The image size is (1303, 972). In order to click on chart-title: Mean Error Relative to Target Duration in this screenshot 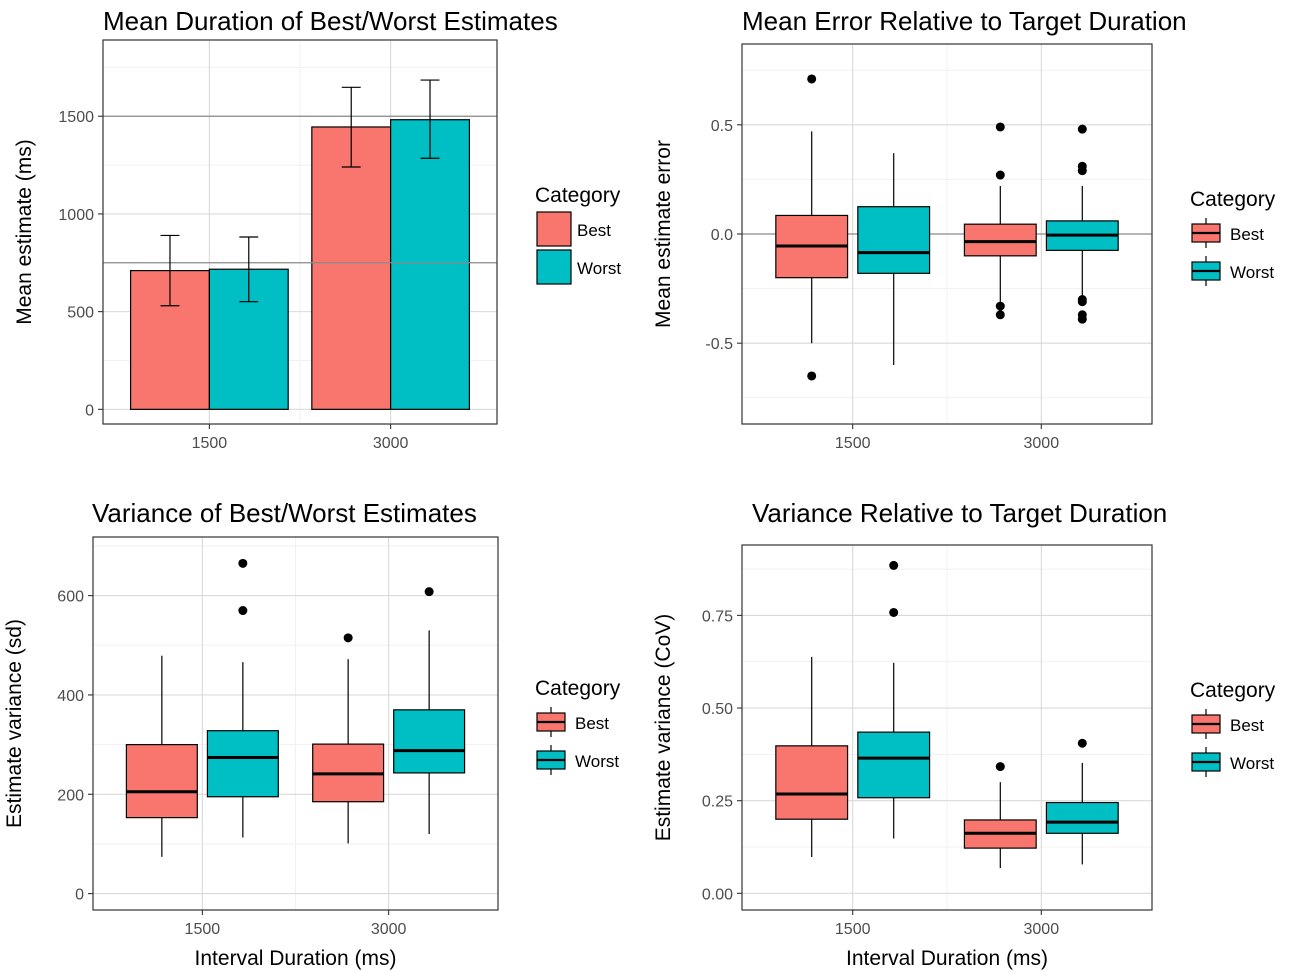, I will do `click(964, 21)`.